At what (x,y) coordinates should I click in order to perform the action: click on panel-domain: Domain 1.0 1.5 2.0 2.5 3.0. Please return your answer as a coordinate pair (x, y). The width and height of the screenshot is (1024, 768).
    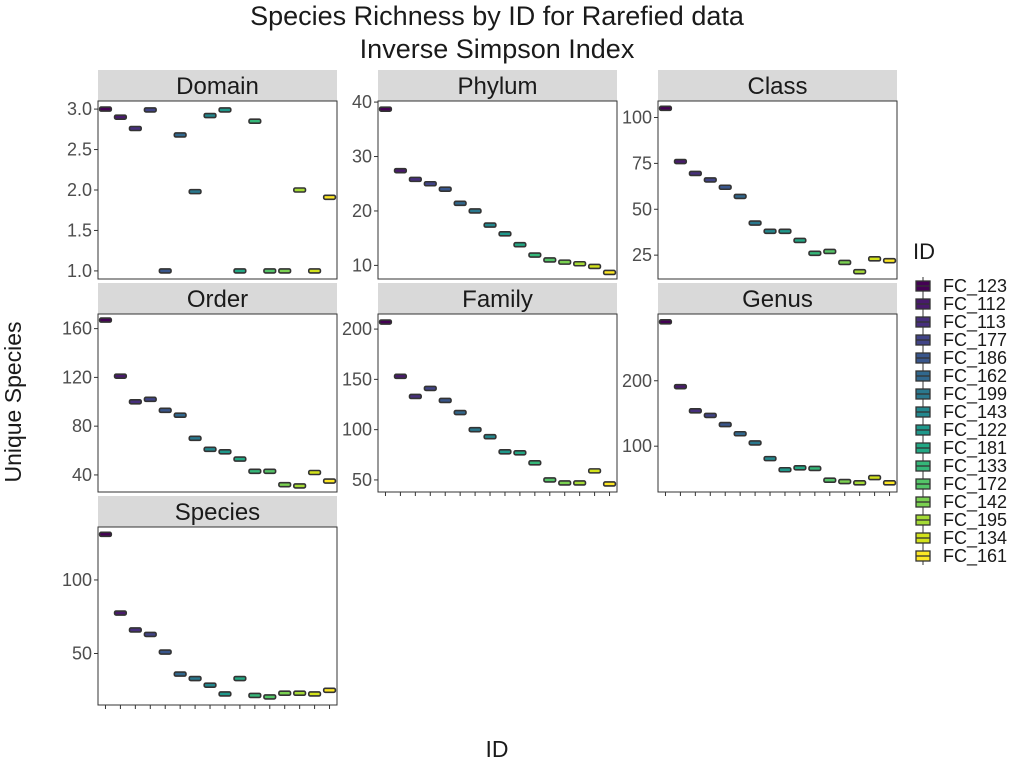
    Looking at the image, I should click on (202, 175).